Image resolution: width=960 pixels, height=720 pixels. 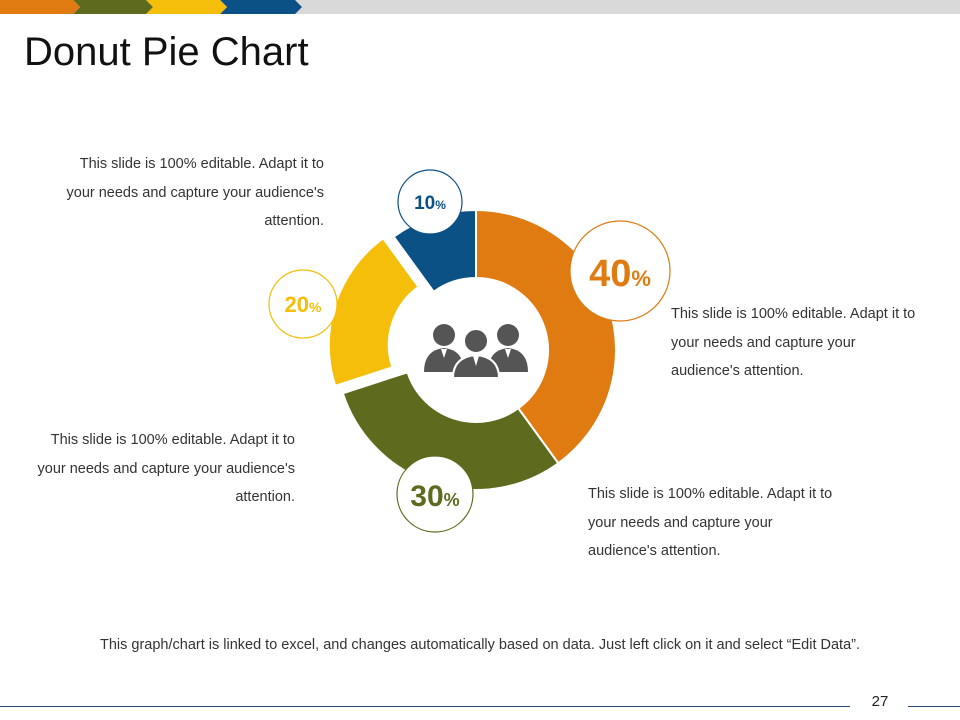 What do you see at coordinates (934, 706) in the screenshot?
I see `bottom-rule-right` at bounding box center [934, 706].